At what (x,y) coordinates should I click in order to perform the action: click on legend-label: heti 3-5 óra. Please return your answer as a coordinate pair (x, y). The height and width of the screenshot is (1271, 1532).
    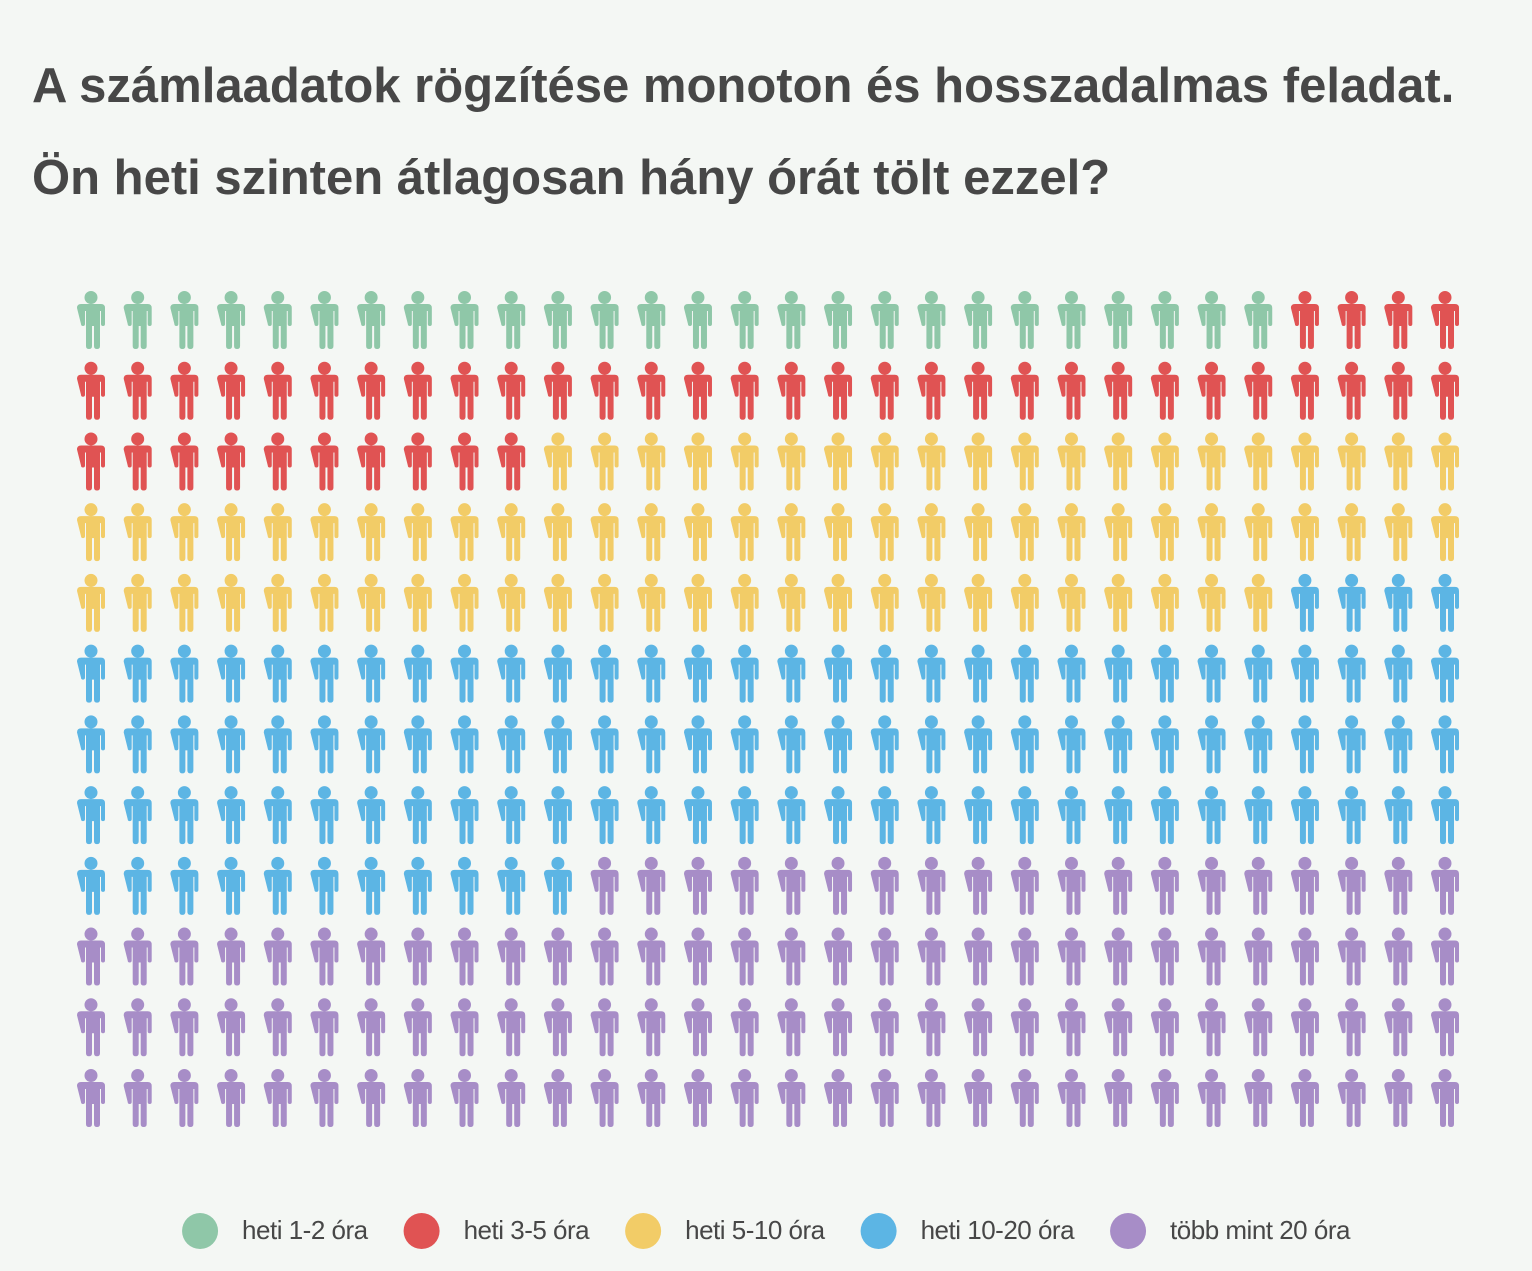
    Looking at the image, I should click on (527, 1230).